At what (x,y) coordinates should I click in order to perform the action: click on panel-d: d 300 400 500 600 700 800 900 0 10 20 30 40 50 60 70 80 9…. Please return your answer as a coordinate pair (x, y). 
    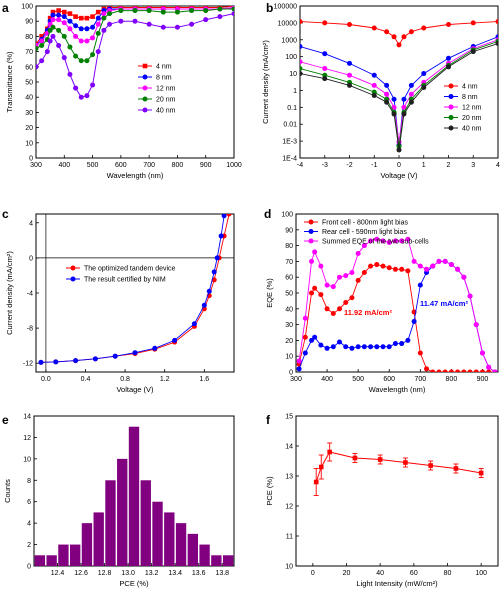
    Looking at the image, I should click on (381, 300).